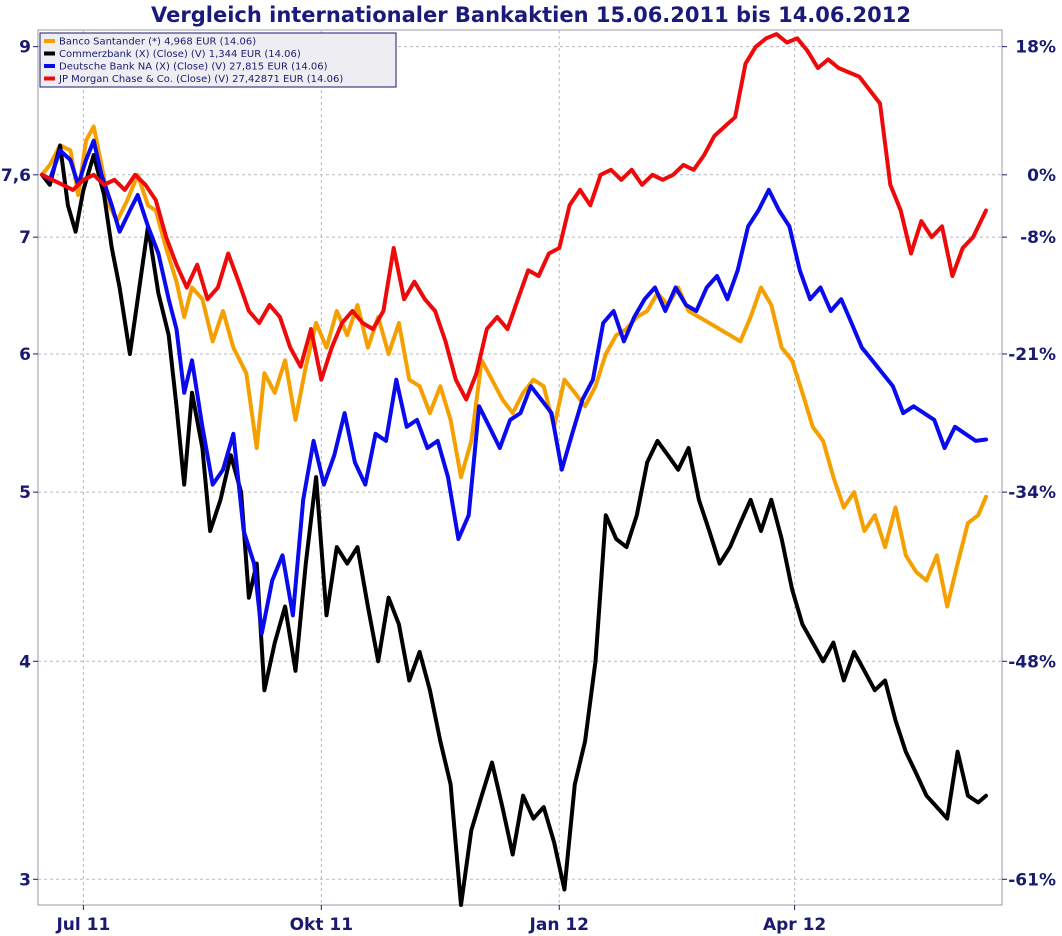  I want to click on legend-box, so click(218, 60).